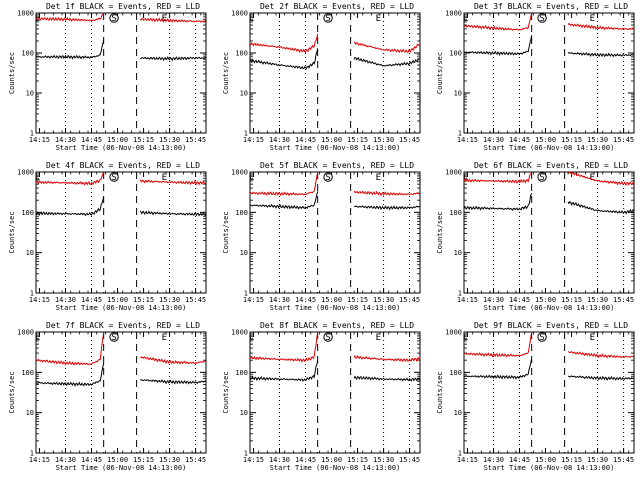 Image resolution: width=640 pixels, height=480 pixels. I want to click on panel-title: Det 9f BLACK = Events, RED = LLD, so click(551, 325).